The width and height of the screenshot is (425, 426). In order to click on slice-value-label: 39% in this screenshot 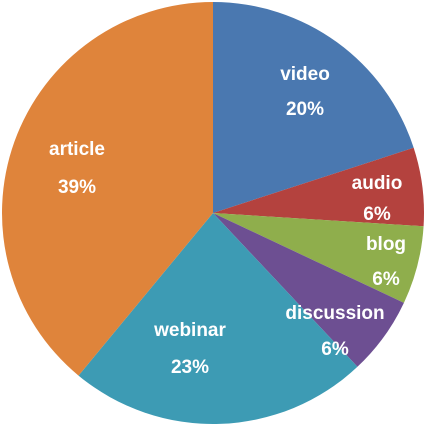, I will do `click(77, 187)`.